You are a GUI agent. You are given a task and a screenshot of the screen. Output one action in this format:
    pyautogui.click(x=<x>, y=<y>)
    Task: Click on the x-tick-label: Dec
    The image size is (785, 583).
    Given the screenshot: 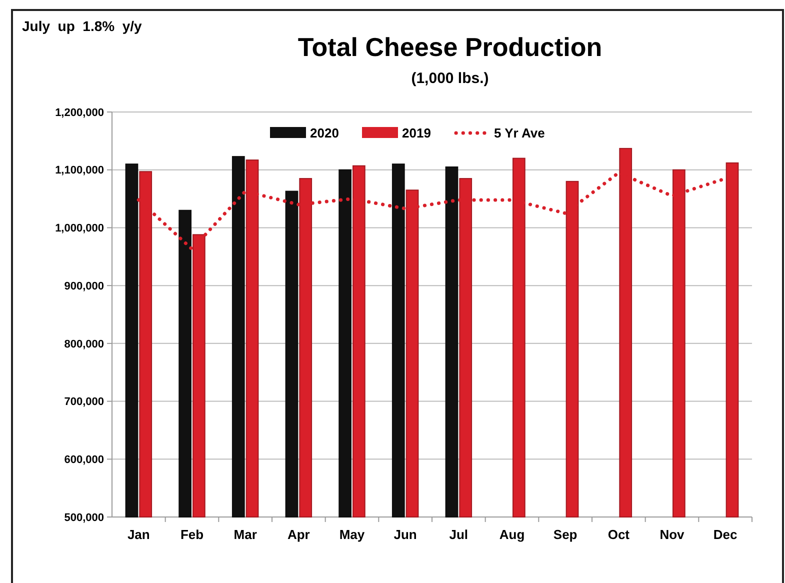 What is the action you would take?
    pyautogui.click(x=725, y=534)
    